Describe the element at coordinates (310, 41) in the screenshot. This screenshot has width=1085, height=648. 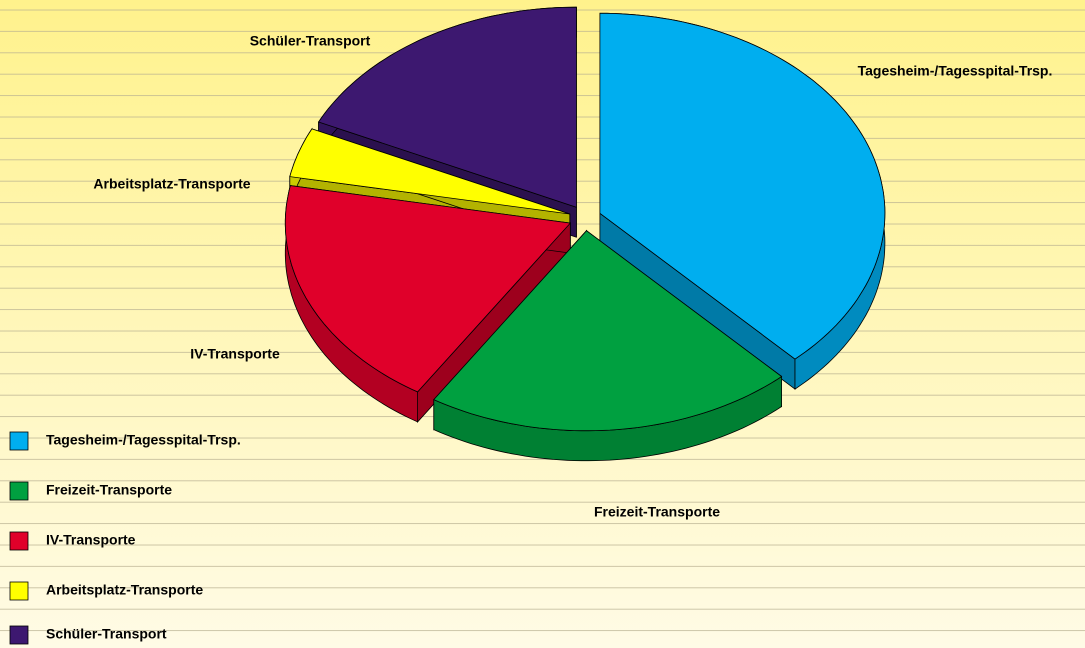
I see `slice-label: Schüler-Transport` at that location.